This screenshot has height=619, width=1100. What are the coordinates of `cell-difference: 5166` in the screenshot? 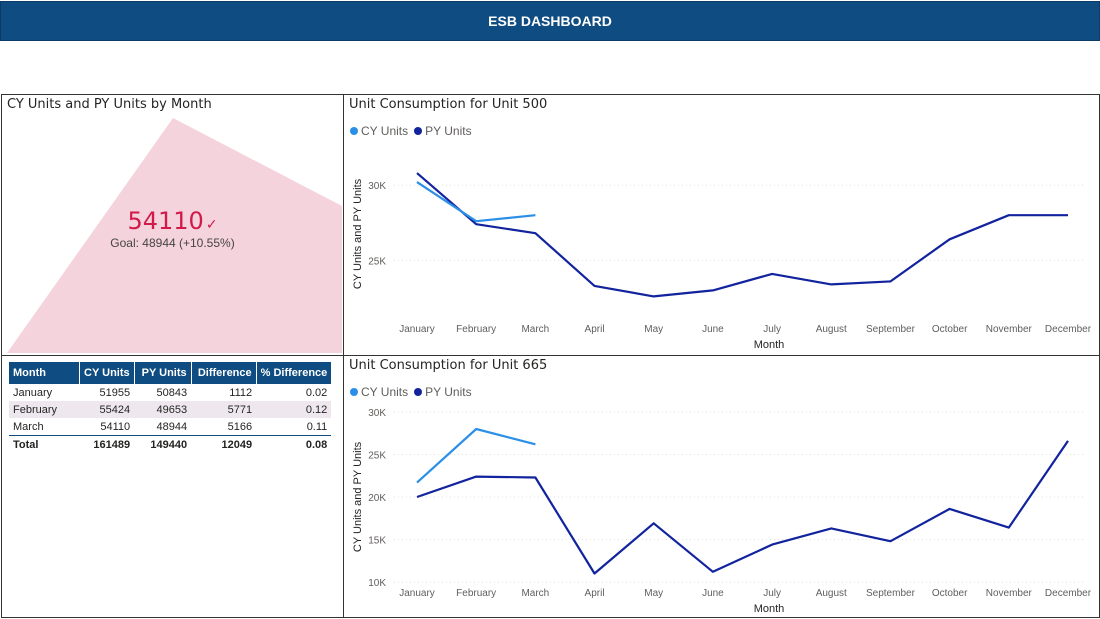 It's located at (240, 426).